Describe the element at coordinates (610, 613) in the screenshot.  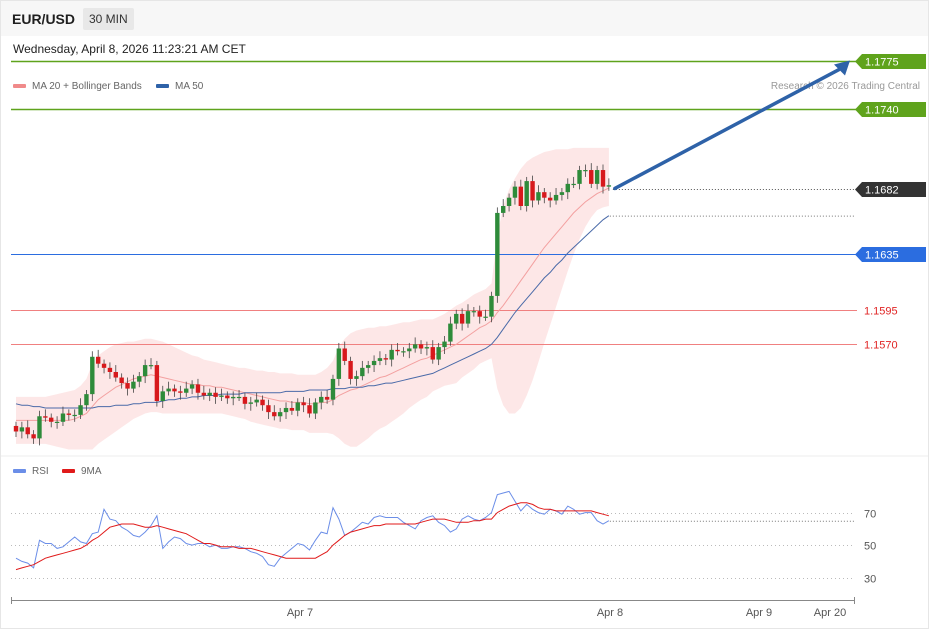
I see `time-label: Apr 8` at that location.